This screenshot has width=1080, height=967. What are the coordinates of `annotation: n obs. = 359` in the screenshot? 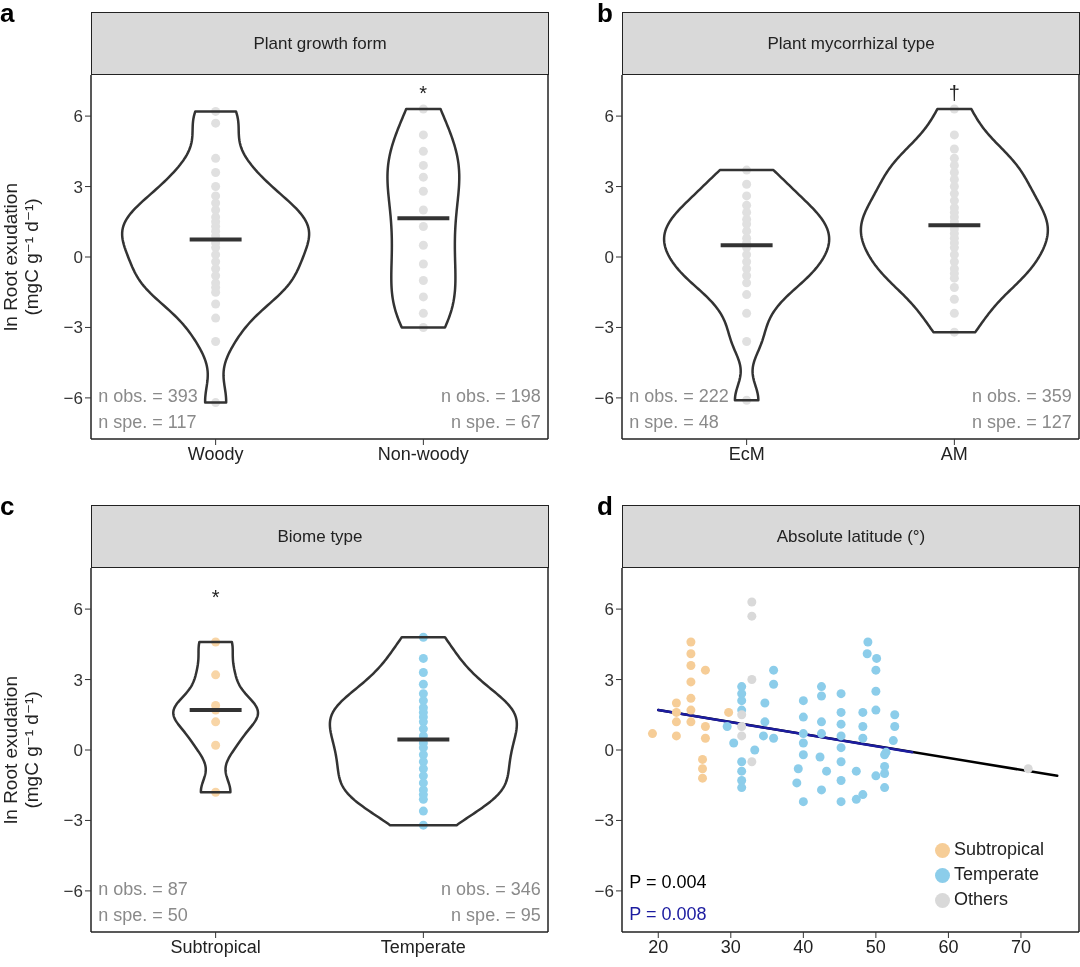 It's located at (1022, 396).